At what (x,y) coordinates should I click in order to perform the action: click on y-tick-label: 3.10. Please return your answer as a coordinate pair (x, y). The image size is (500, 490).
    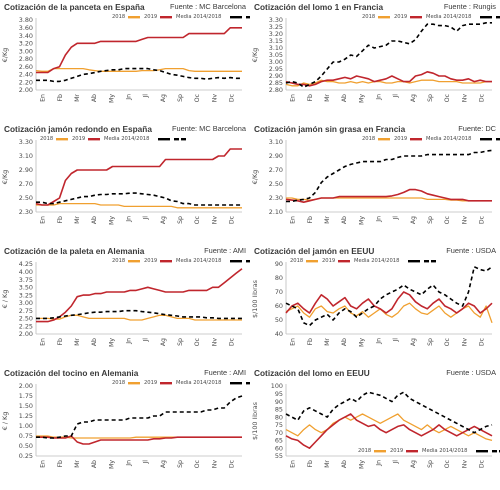
    Looking at the image, I should click on (26, 156).